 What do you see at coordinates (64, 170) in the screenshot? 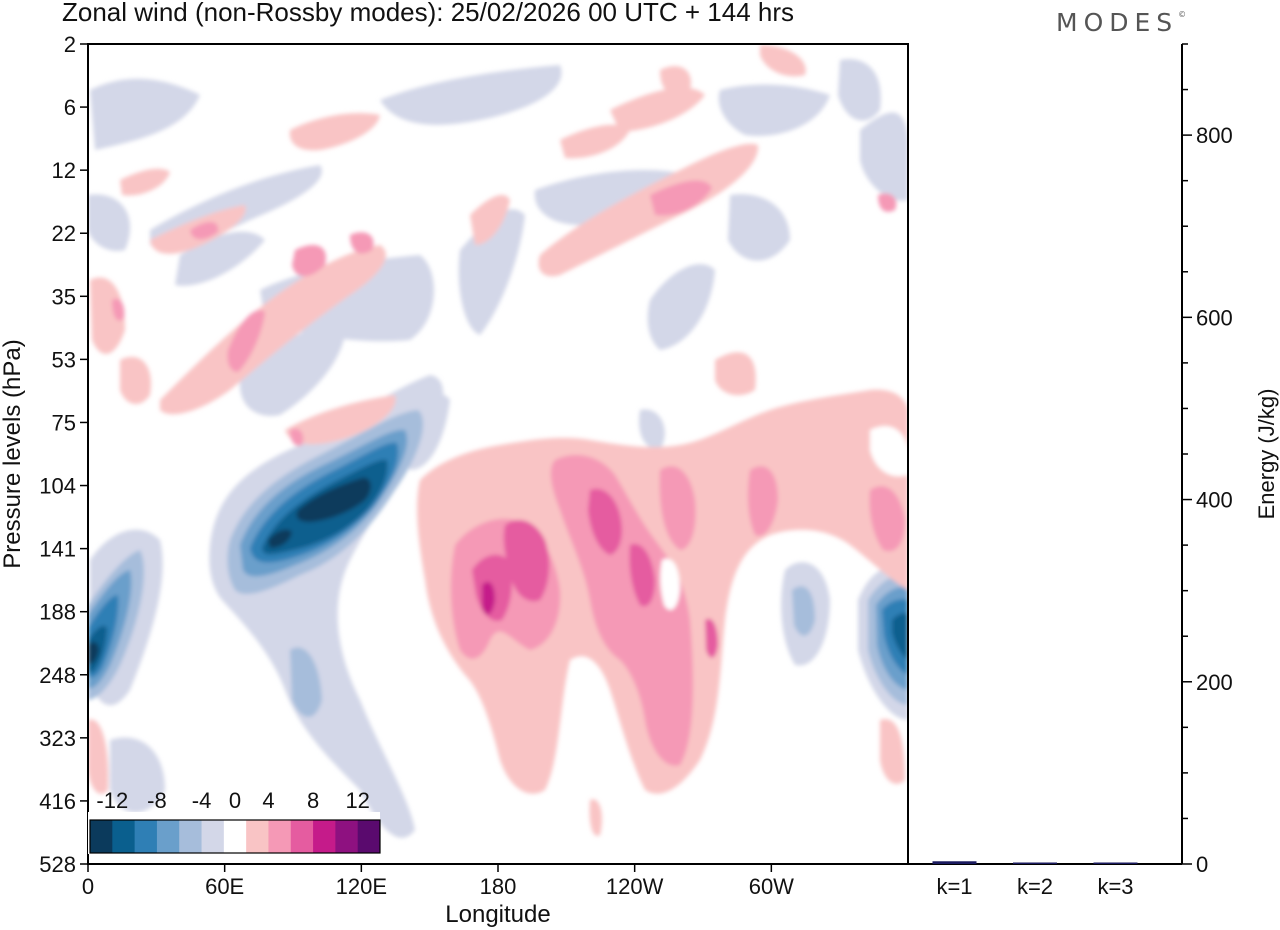
I see `y-tick-label: 12` at bounding box center [64, 170].